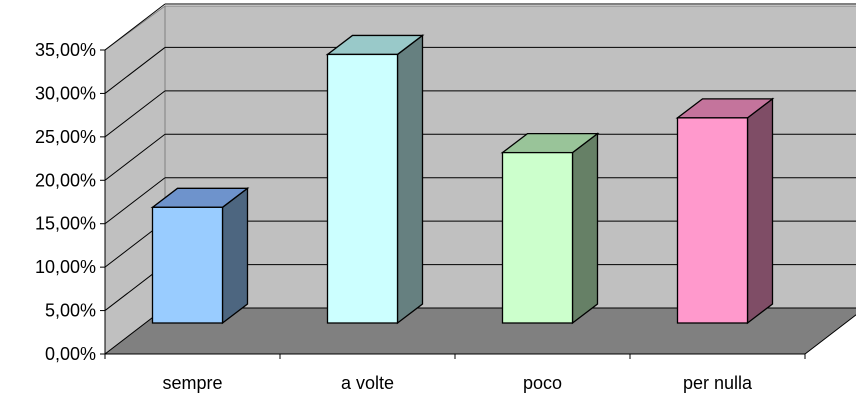  Describe the element at coordinates (65, 180) in the screenshot. I see `y-tick-label: 20,00%` at that location.